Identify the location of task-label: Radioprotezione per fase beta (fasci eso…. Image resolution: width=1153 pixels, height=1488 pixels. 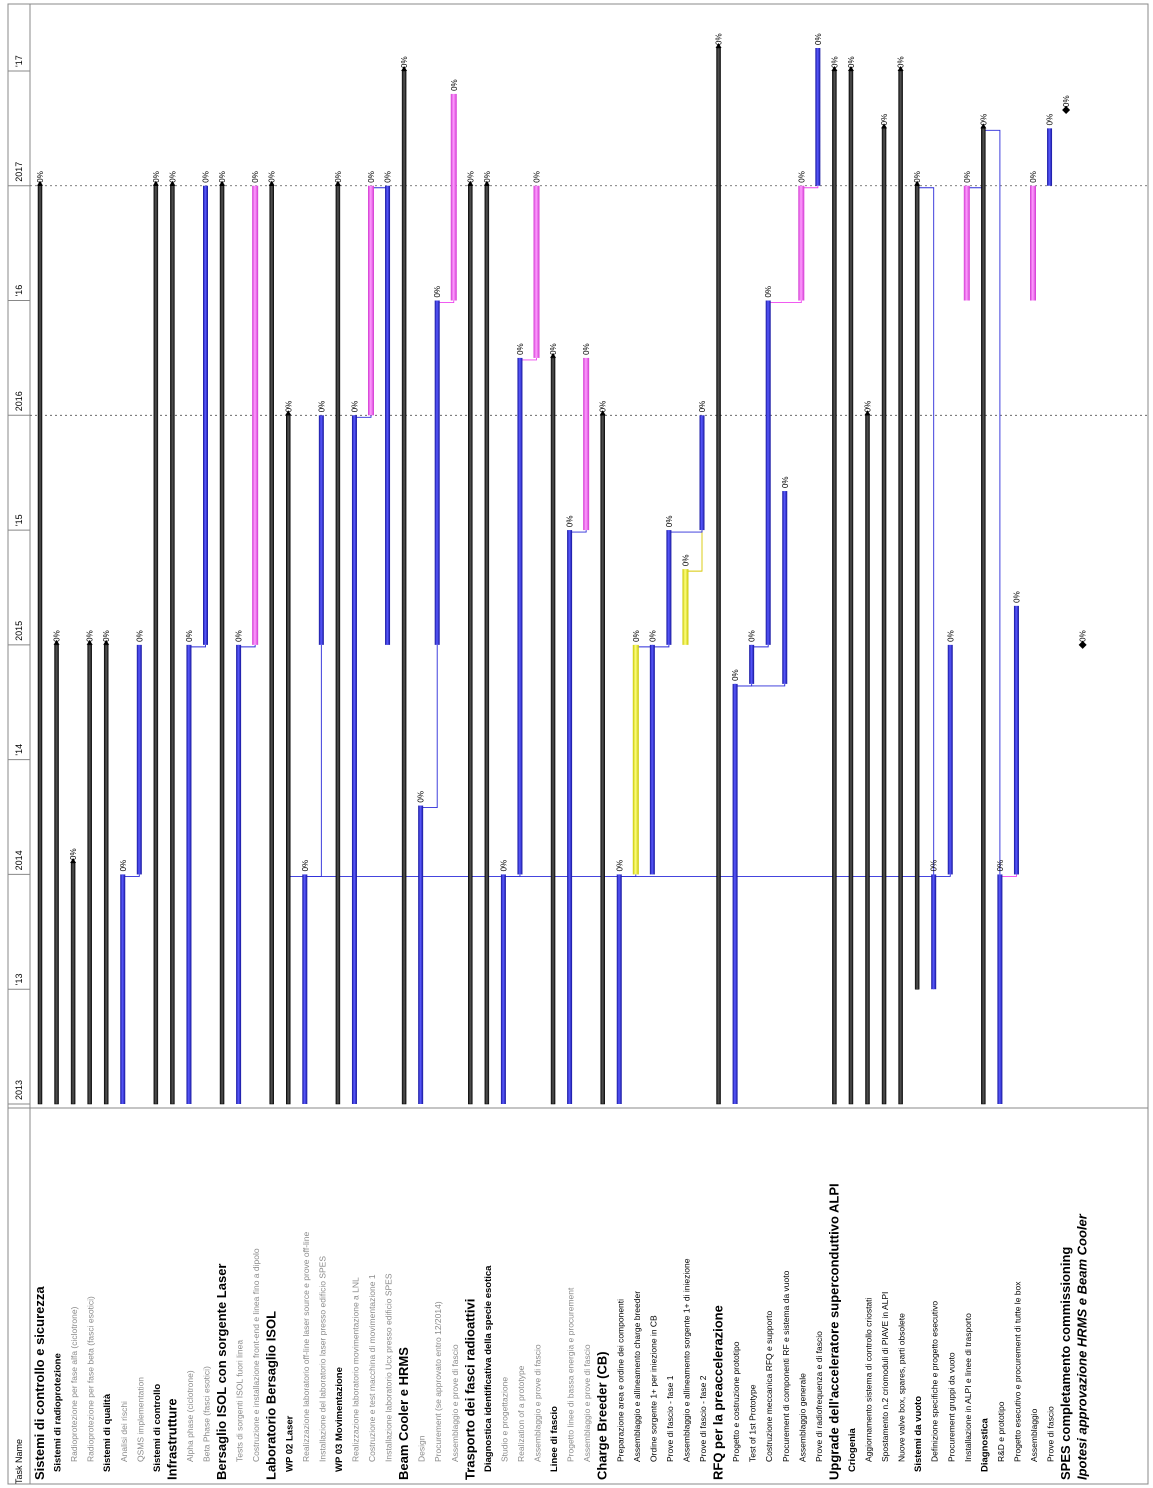
(91, 1379).